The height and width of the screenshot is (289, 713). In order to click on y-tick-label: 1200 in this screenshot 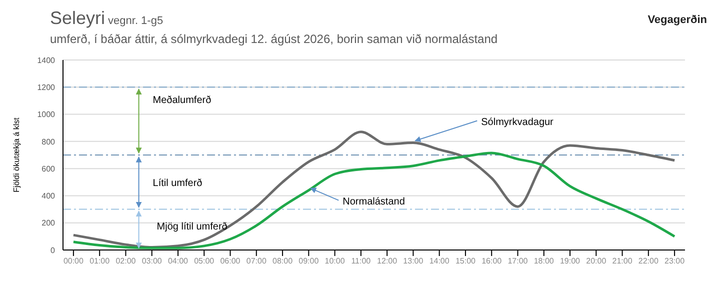, I will do `click(46, 87)`.